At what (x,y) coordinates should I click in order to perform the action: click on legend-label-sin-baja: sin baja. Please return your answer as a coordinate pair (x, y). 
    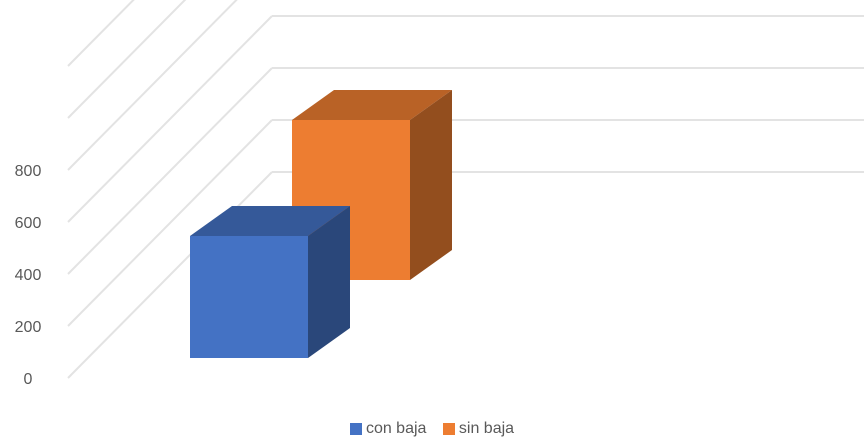
    Looking at the image, I should click on (486, 428).